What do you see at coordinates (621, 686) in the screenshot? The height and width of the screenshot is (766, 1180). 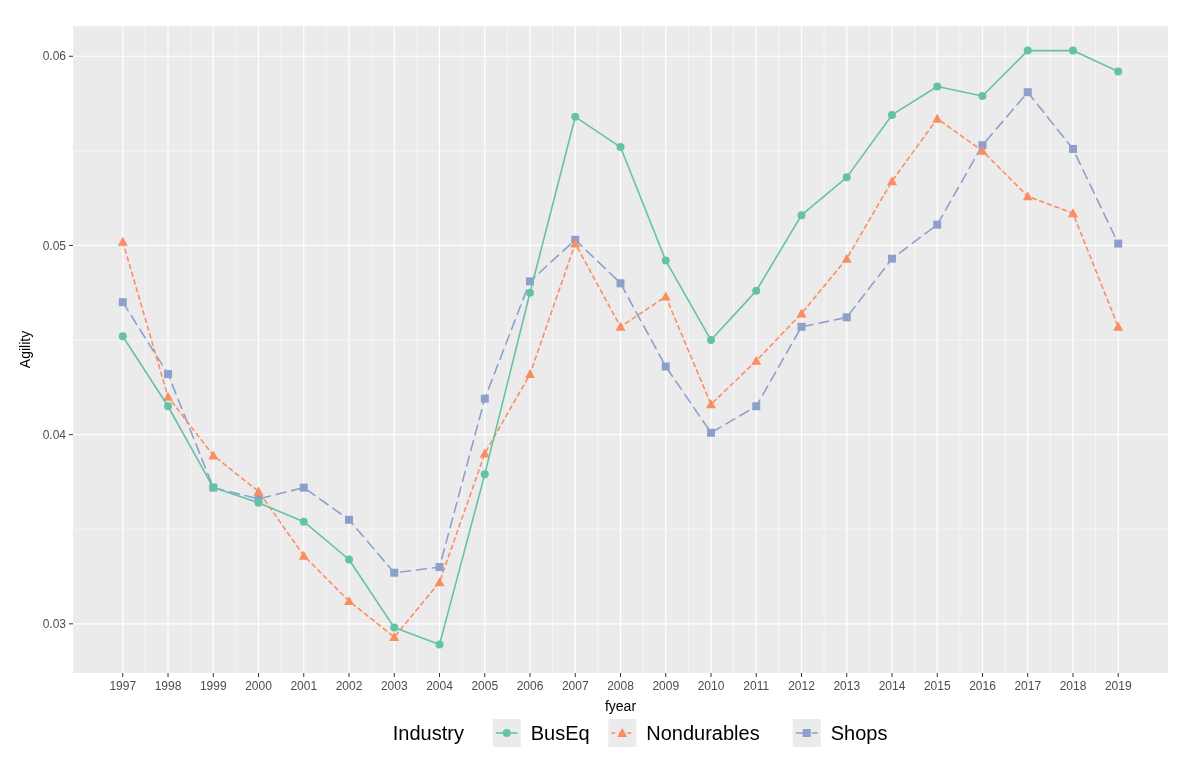 I see `x-tick-label: 2008` at bounding box center [621, 686].